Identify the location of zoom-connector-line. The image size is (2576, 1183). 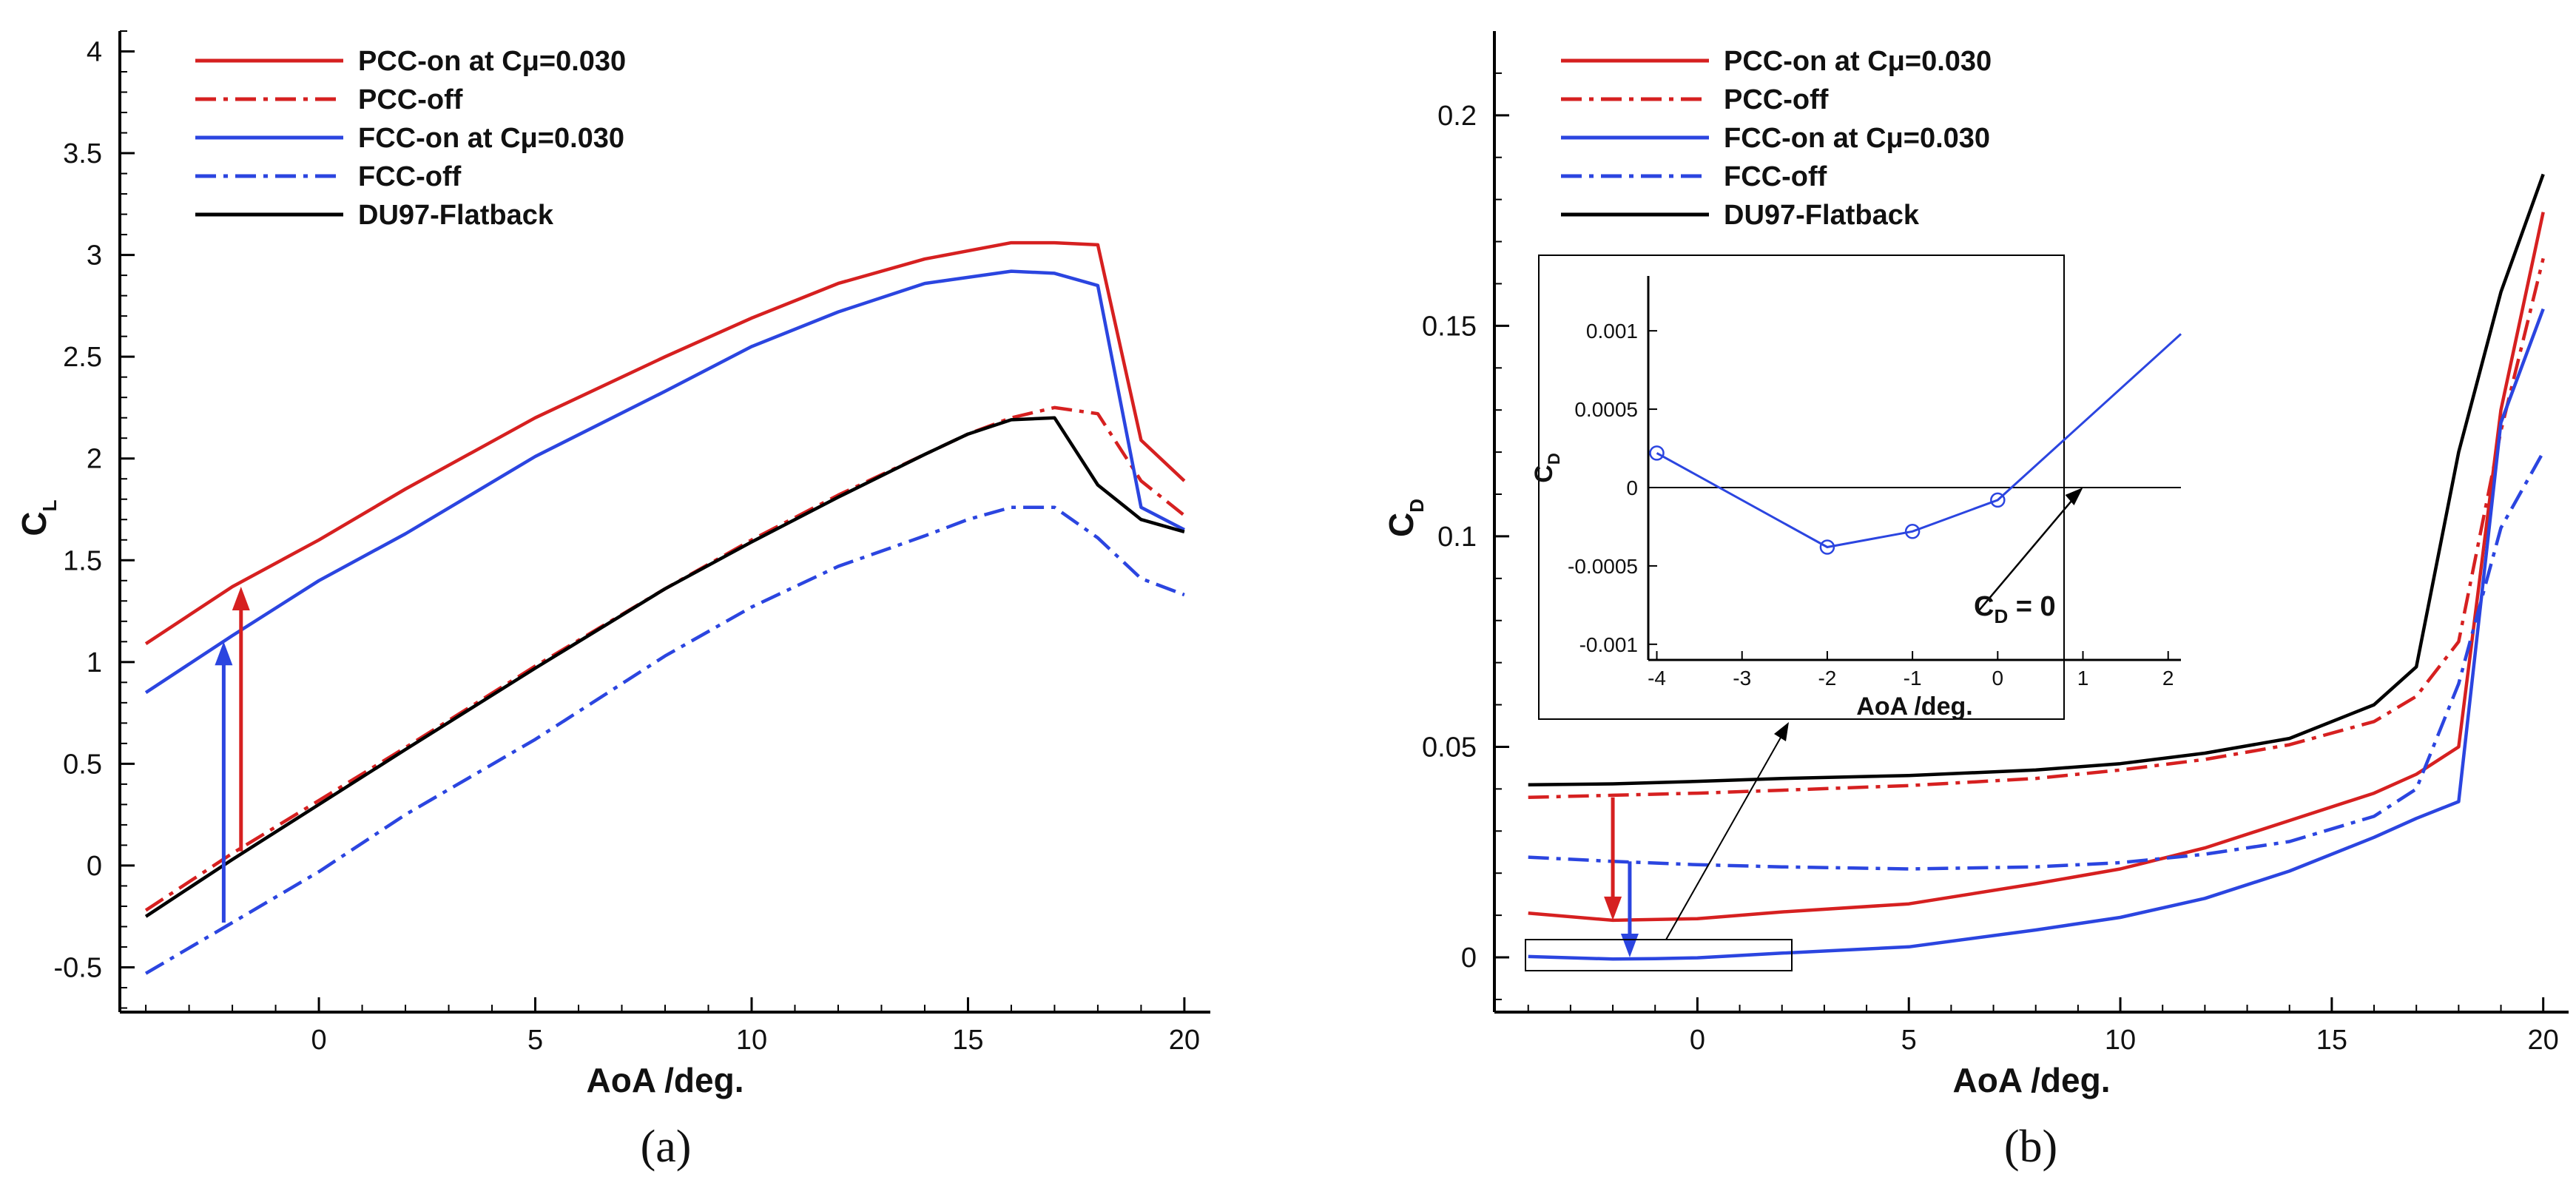
(1725, 835).